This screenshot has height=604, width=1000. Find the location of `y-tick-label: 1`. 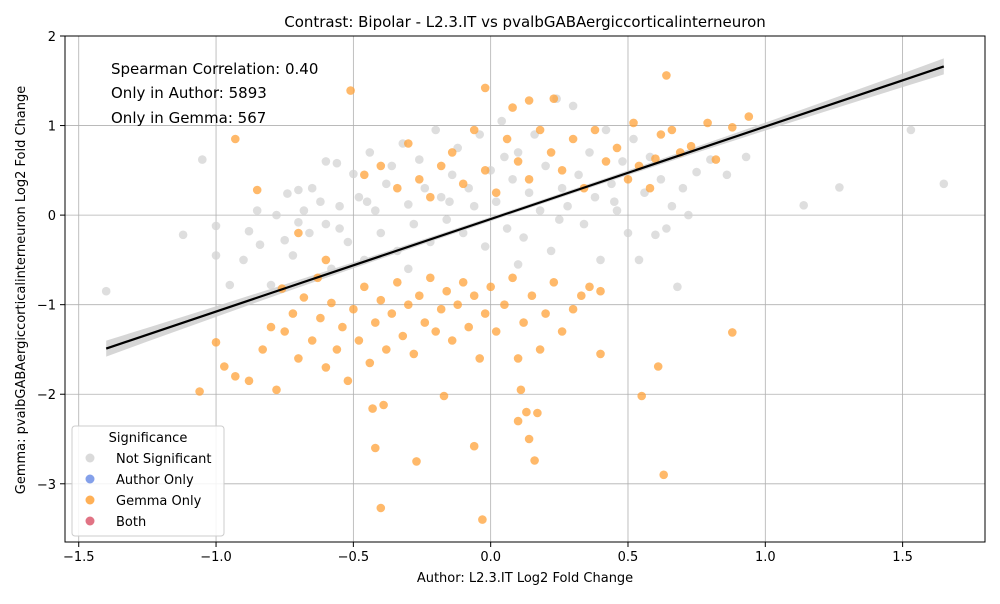

y-tick-label: 1 is located at coordinates (52, 127).